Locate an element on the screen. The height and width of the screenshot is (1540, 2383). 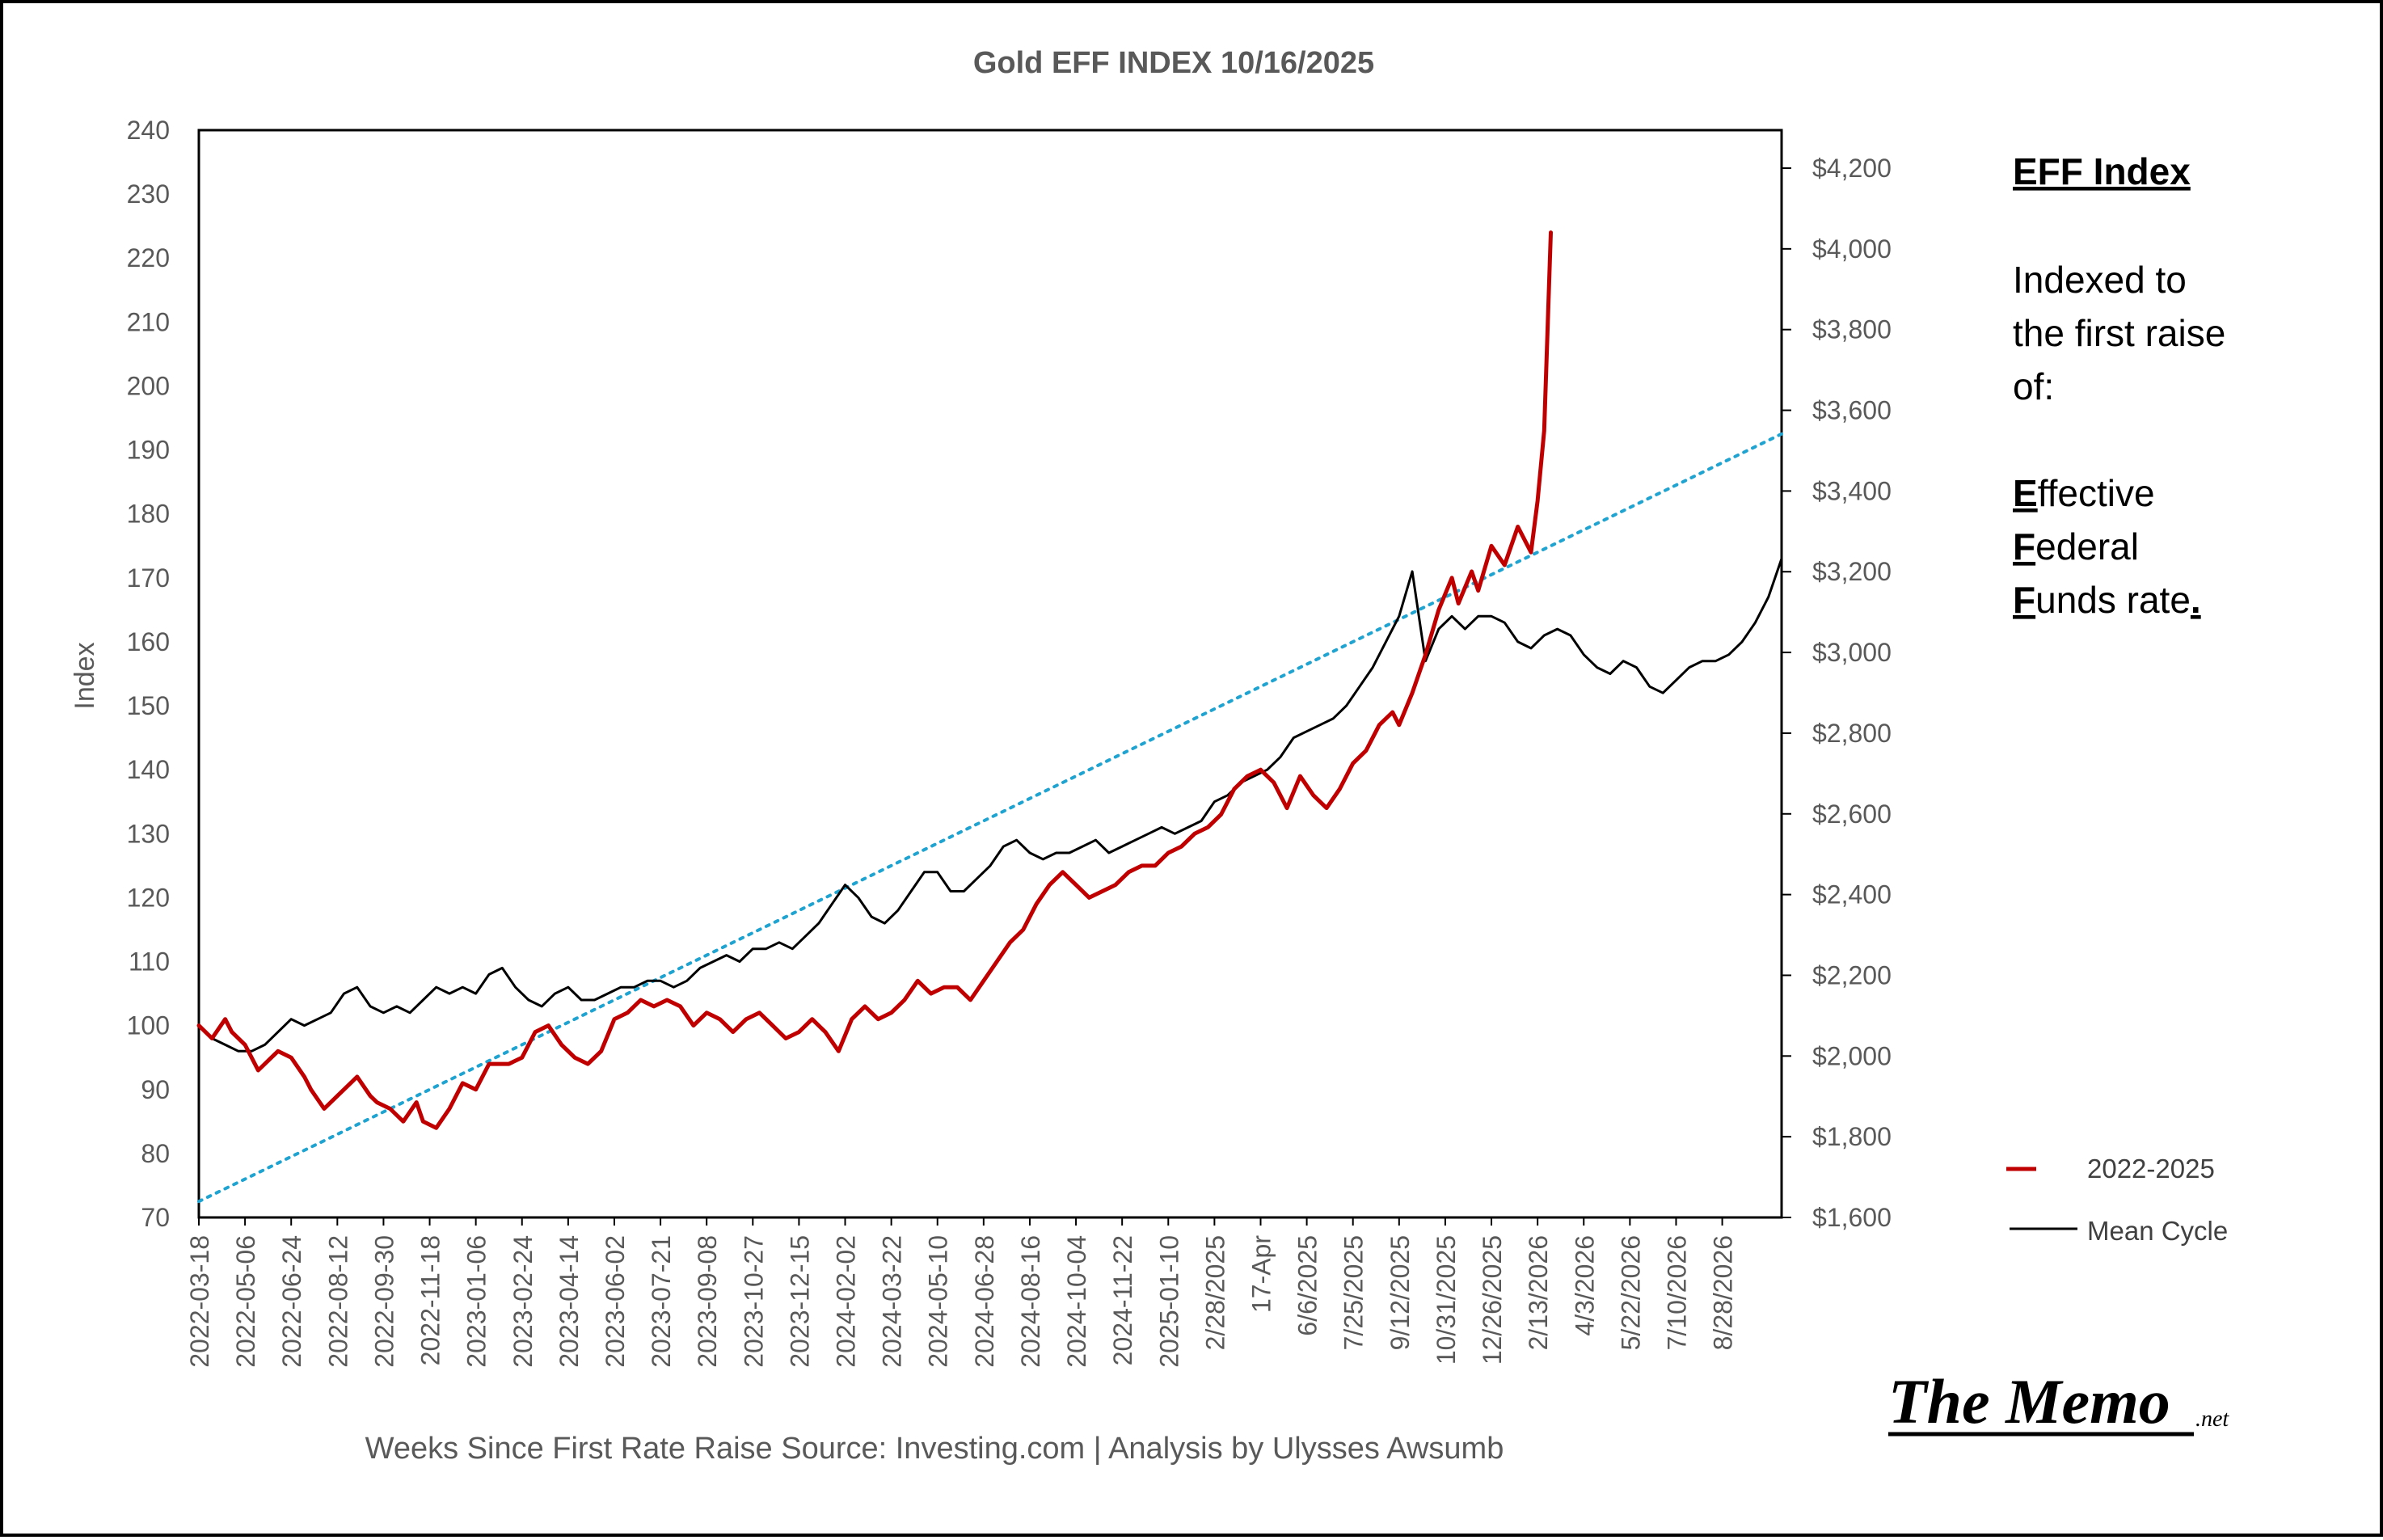
sidebar-heading: EFF Index is located at coordinates (2102, 171).